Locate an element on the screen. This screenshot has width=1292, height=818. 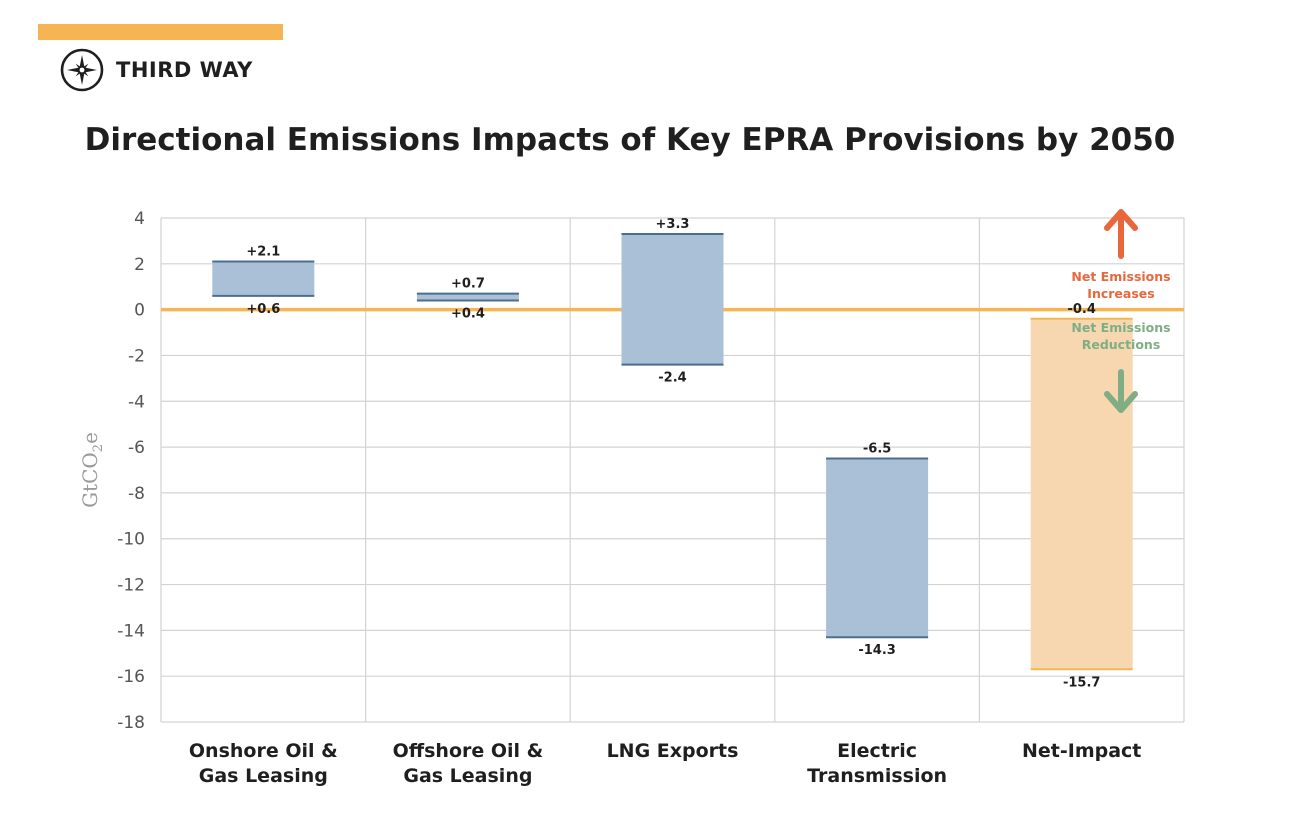
x-category-label: Onshore Oil & is located at coordinates (263, 751).